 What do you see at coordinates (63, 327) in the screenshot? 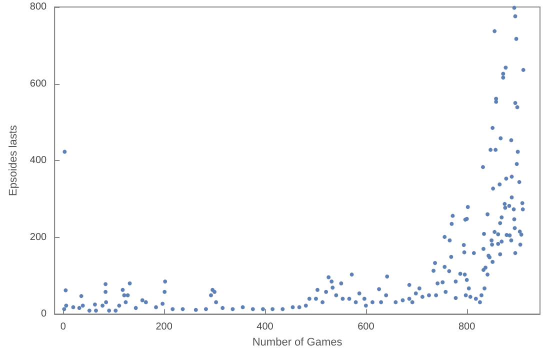
I see `x-tick-label: 0` at bounding box center [63, 327].